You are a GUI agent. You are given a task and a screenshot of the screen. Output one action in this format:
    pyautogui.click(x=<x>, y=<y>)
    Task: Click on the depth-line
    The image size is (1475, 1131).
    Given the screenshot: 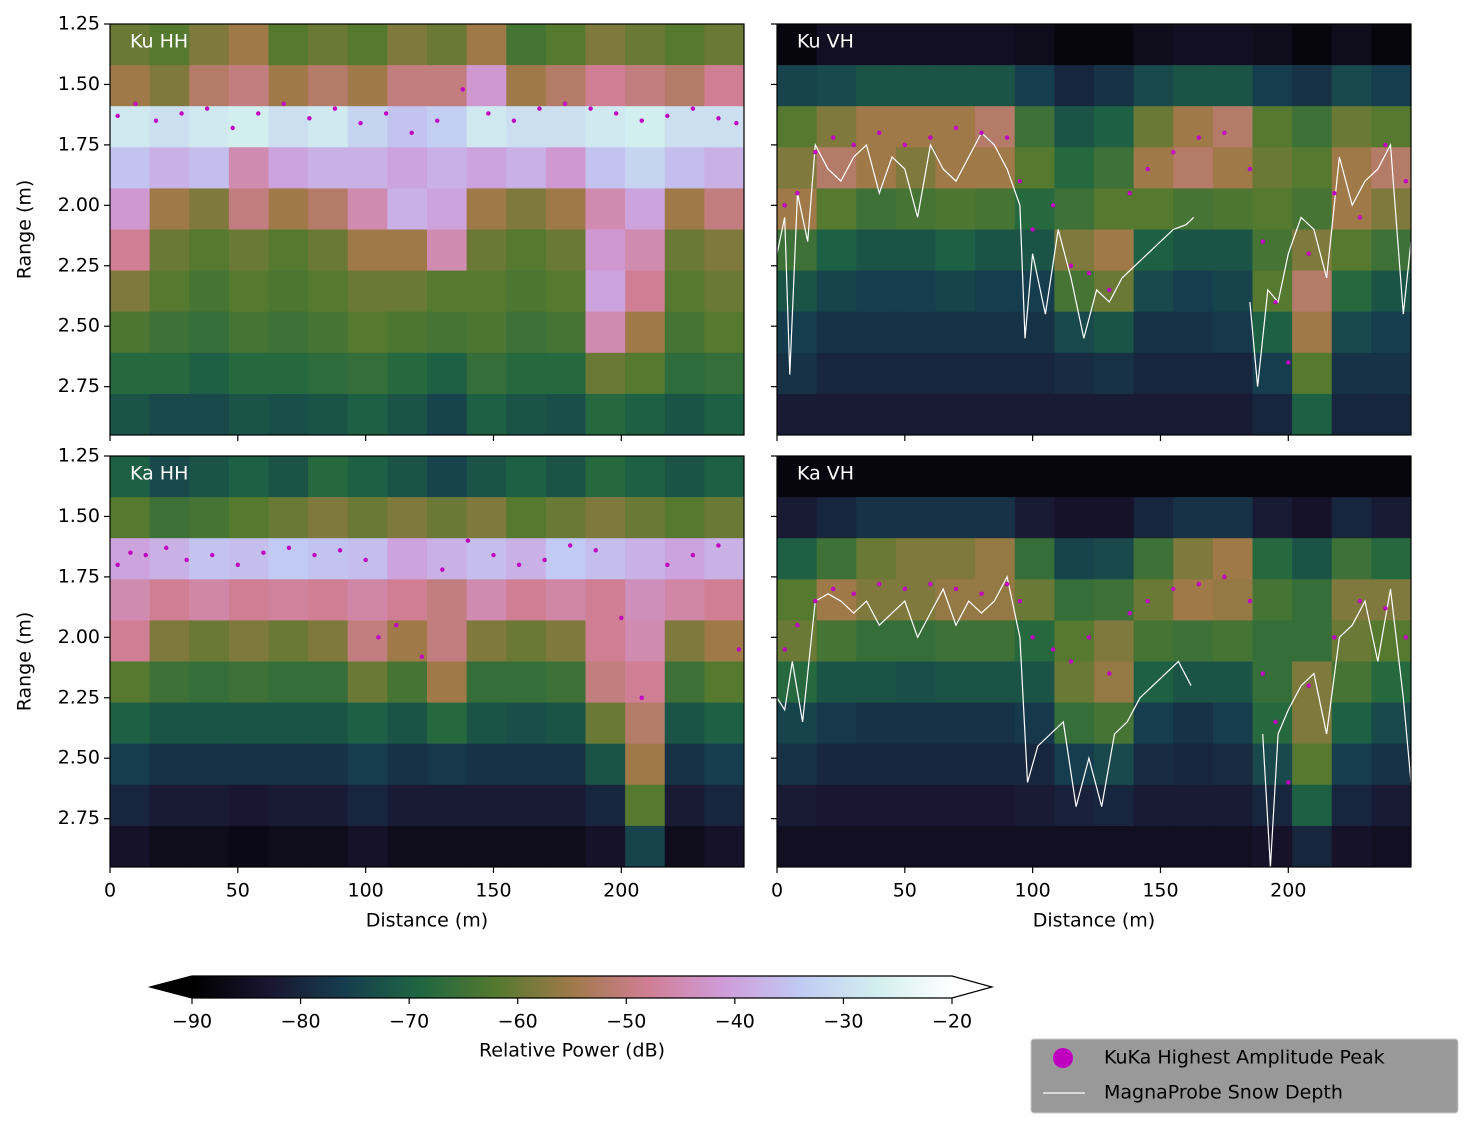 What is the action you would take?
    pyautogui.click(x=1094, y=721)
    